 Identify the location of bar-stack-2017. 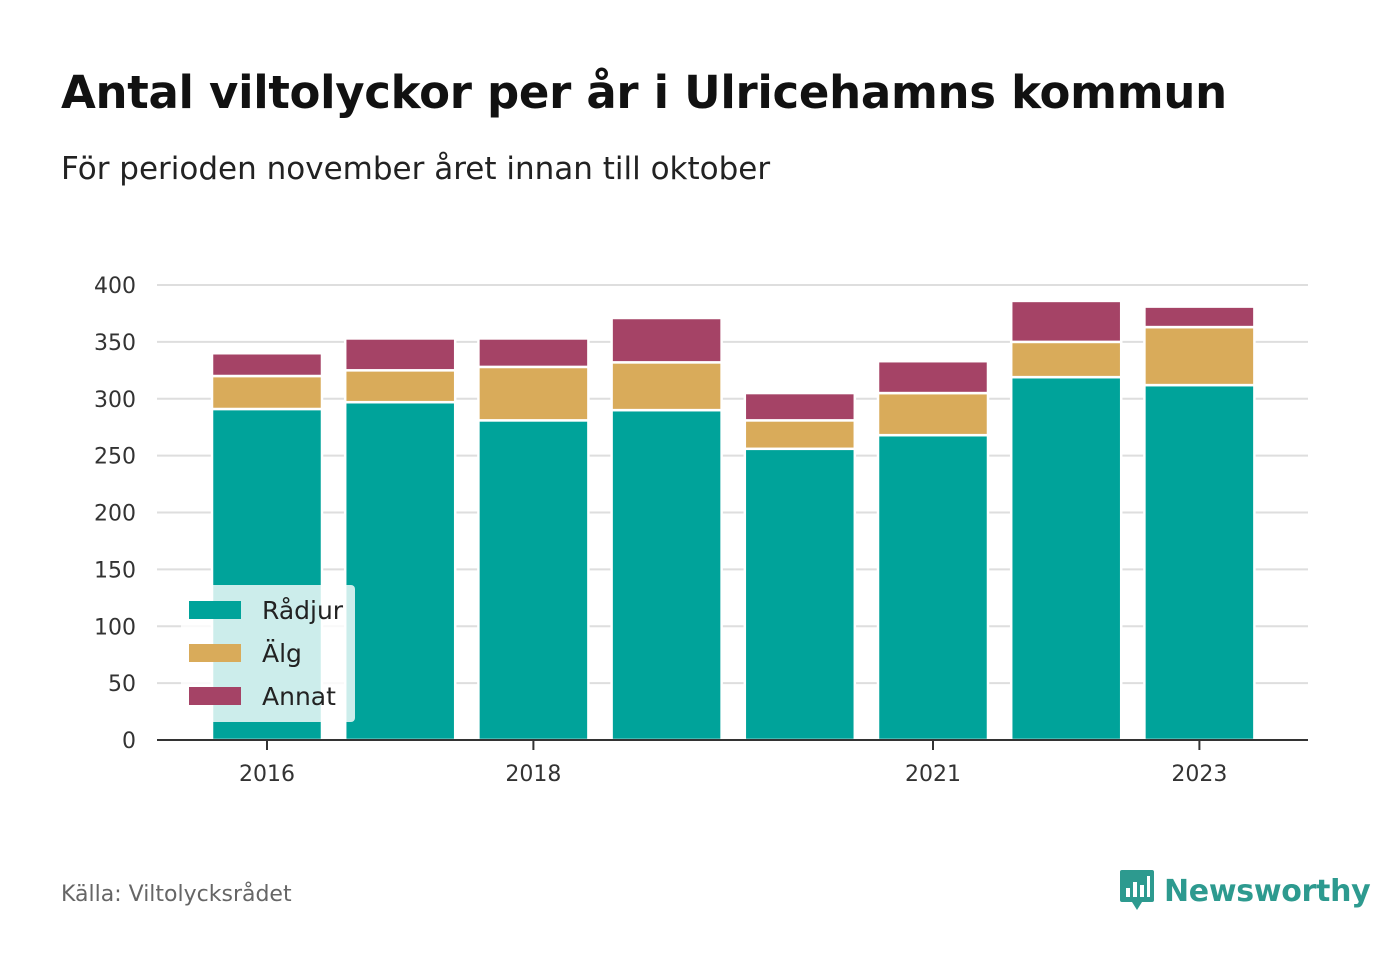
(400, 539).